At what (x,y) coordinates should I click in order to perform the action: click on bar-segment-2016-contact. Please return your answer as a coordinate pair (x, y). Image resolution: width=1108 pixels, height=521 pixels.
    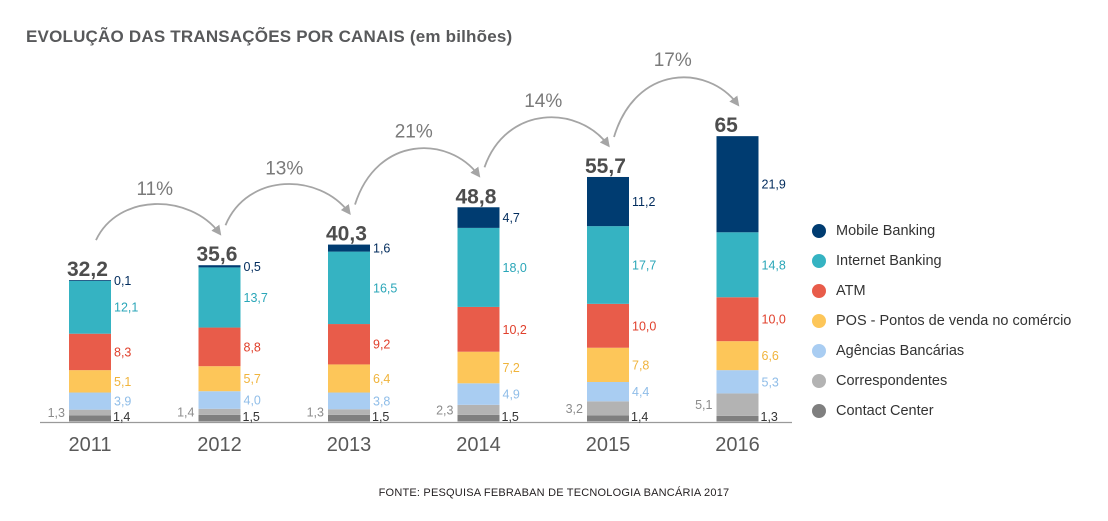
    Looking at the image, I should click on (737, 418).